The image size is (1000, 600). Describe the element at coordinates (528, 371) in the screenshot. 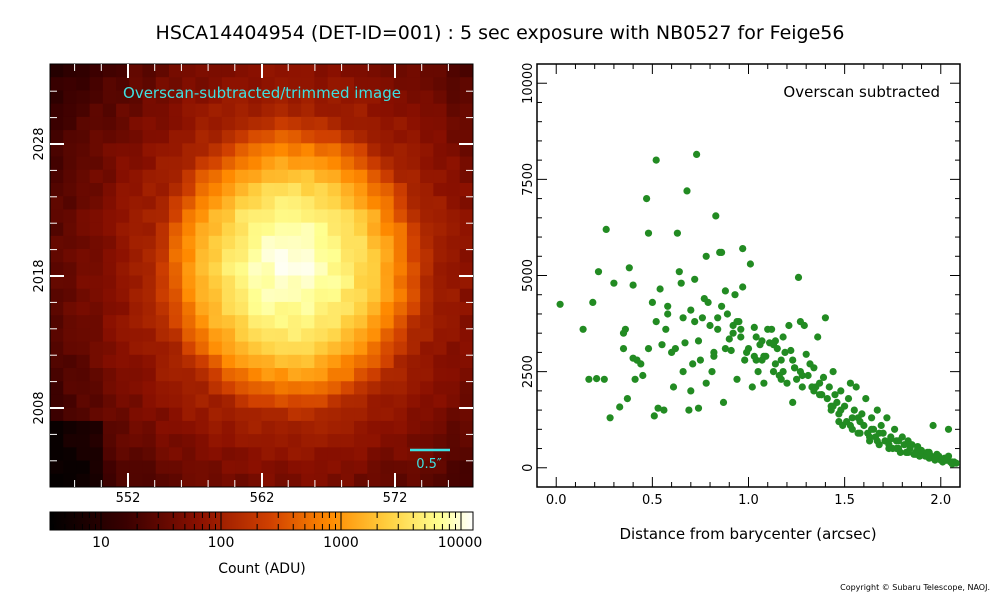

I see `y-tick-label: 2500` at that location.